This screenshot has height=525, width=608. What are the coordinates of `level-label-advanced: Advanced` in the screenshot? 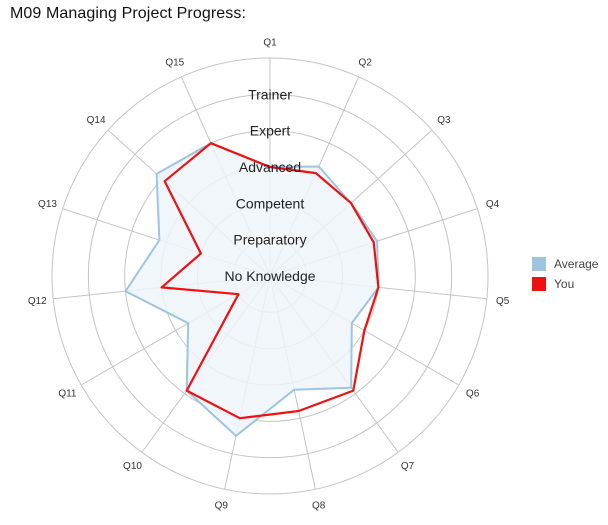 It's located at (270, 167).